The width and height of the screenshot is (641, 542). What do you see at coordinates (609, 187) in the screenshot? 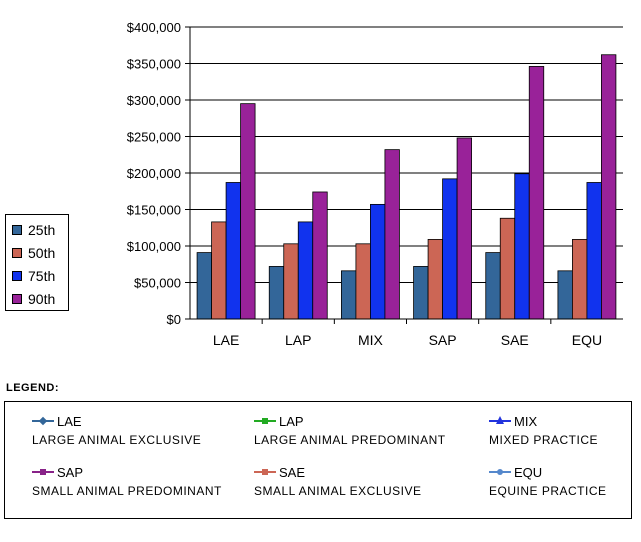
I see `bar-equ-90th` at bounding box center [609, 187].